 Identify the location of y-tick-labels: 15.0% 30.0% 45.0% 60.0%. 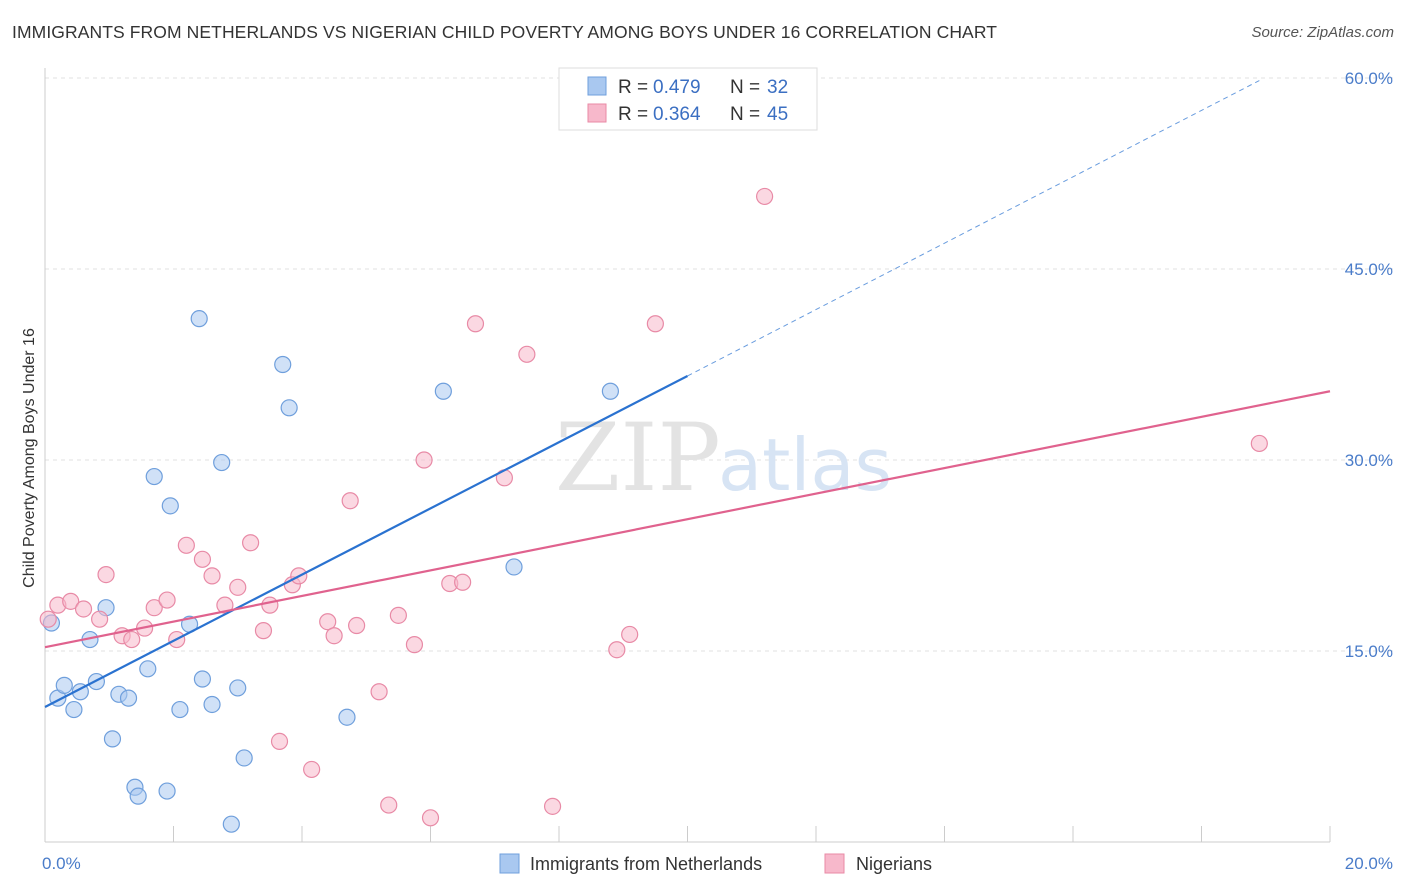
(1369, 365).